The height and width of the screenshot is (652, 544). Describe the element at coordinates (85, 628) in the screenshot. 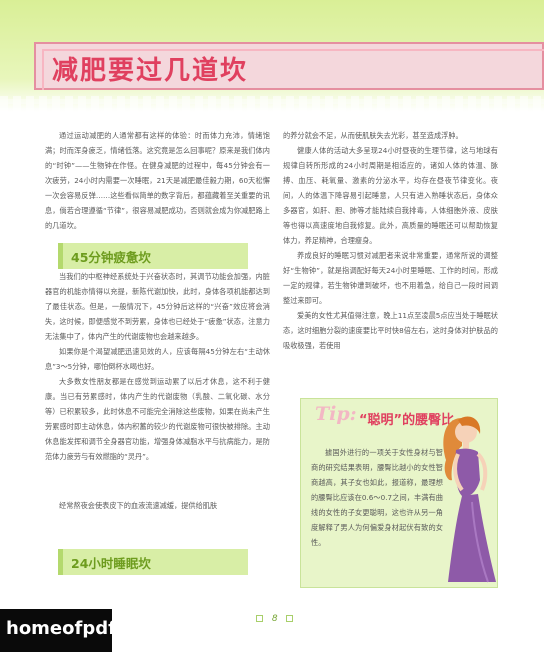

I see `watermark-text: homeofpdf.com` at that location.